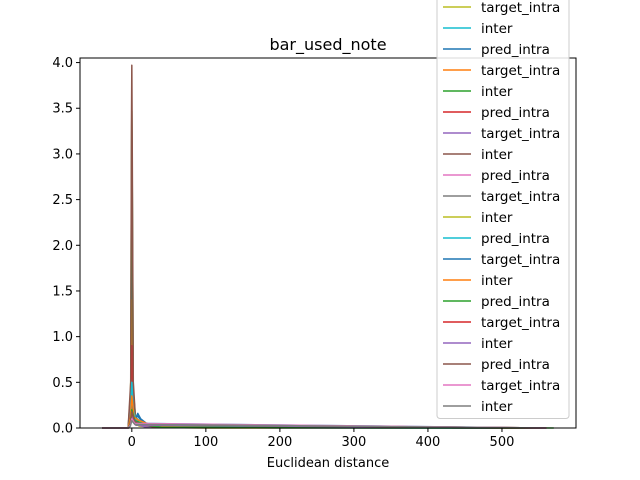  I want to click on legend-label-15: target_intra, so click(520, 323).